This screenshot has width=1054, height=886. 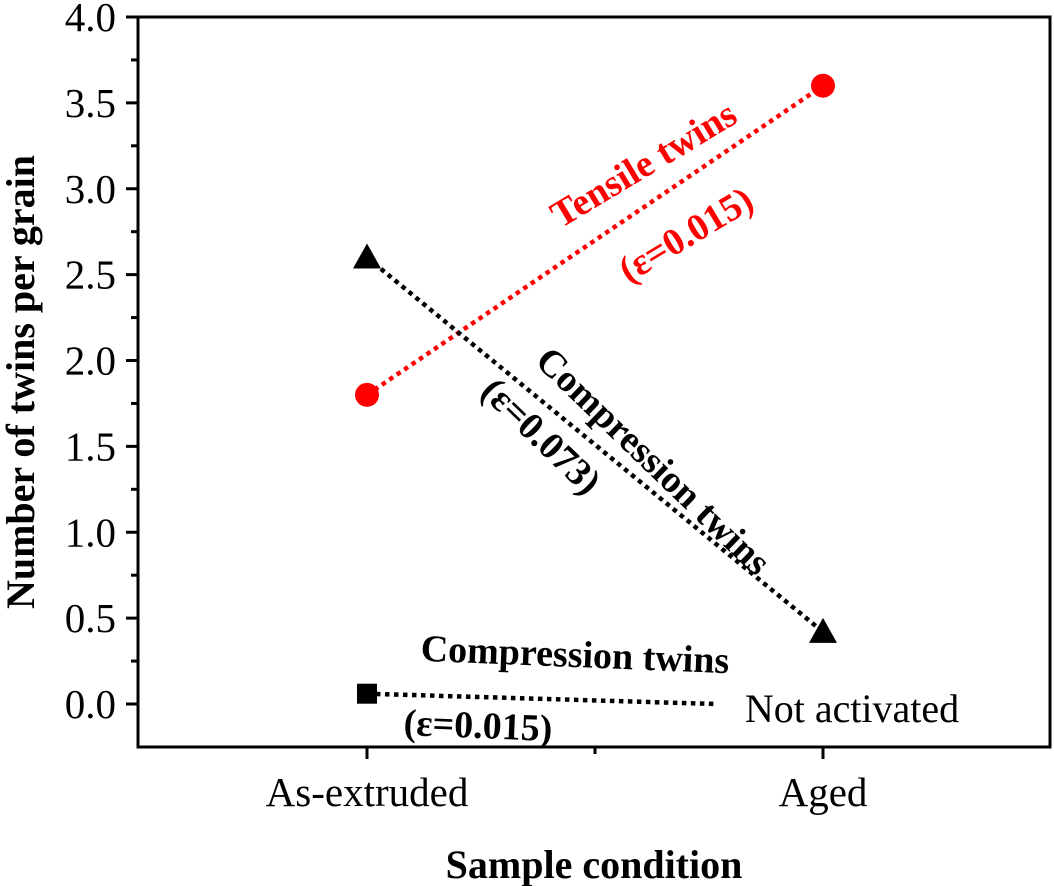 I want to click on tensile-annotation: Tensile twins (ε=0.015), so click(x=652, y=192).